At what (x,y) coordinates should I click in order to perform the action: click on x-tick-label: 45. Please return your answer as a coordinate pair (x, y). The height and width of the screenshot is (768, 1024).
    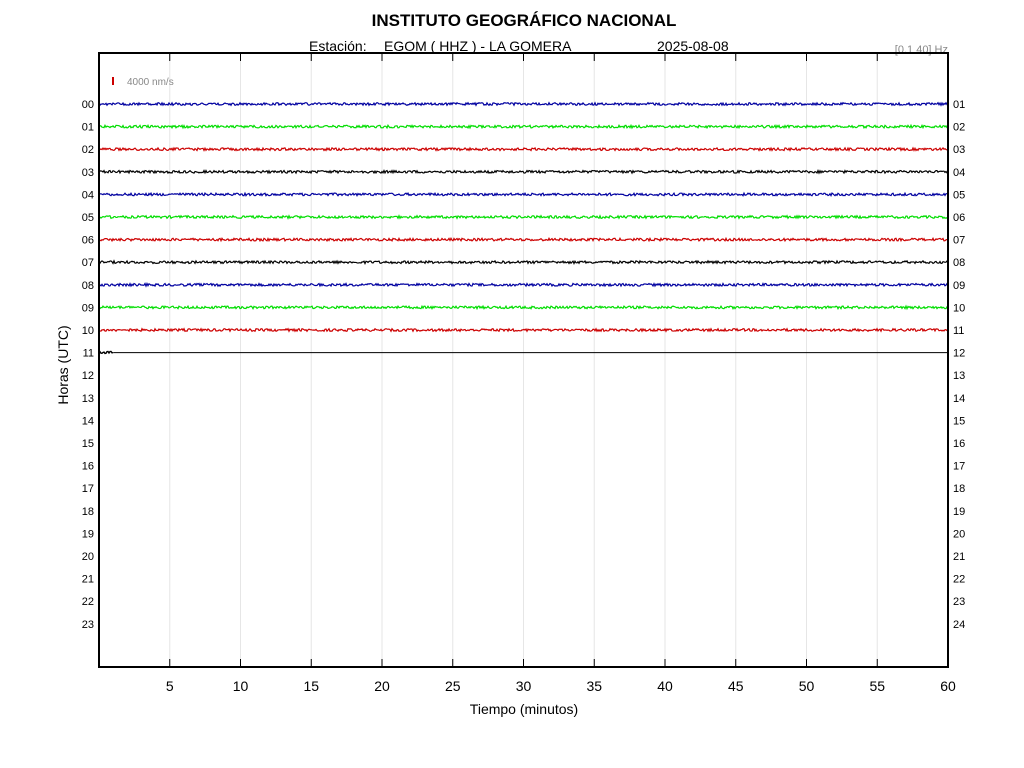
    Looking at the image, I should click on (736, 686).